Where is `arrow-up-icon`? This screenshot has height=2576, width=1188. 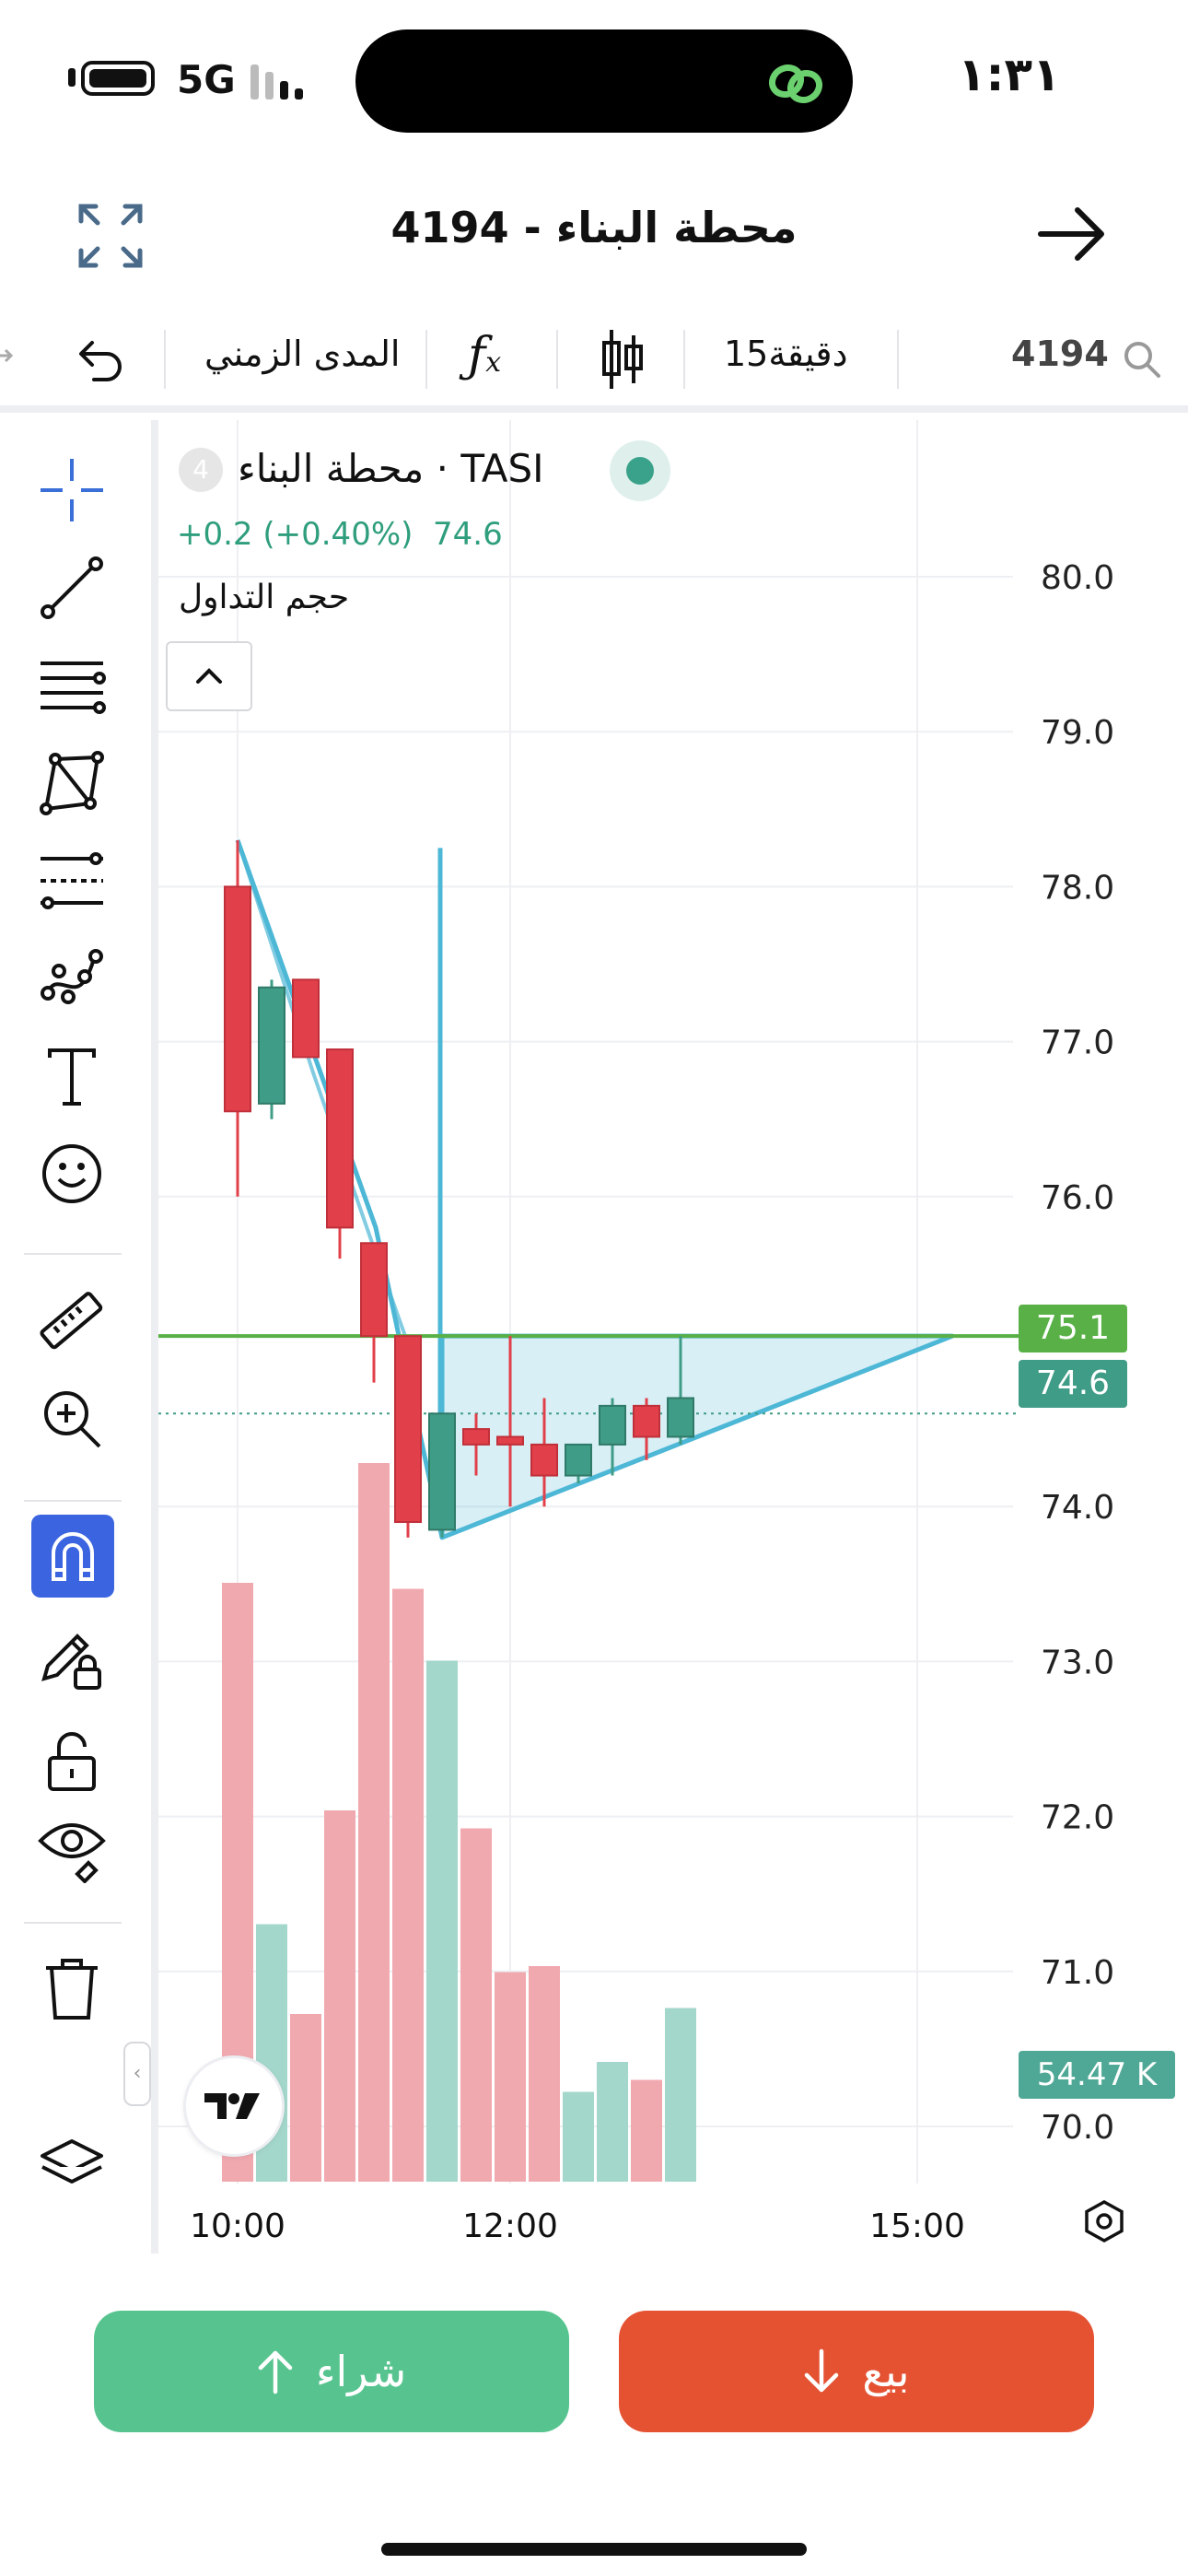
arrow-up-icon is located at coordinates (275, 2372).